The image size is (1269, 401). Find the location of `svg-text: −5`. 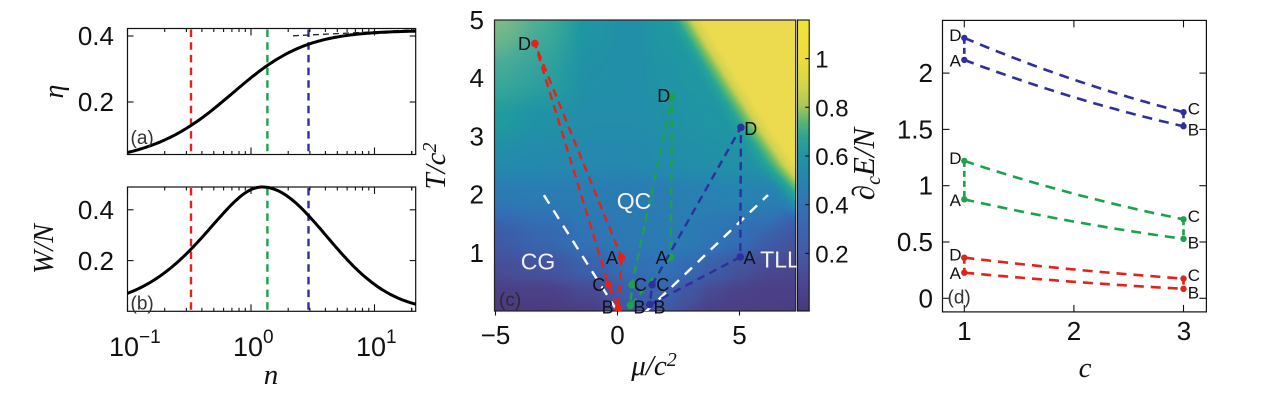

svg-text: −5 is located at coordinates (496, 335).